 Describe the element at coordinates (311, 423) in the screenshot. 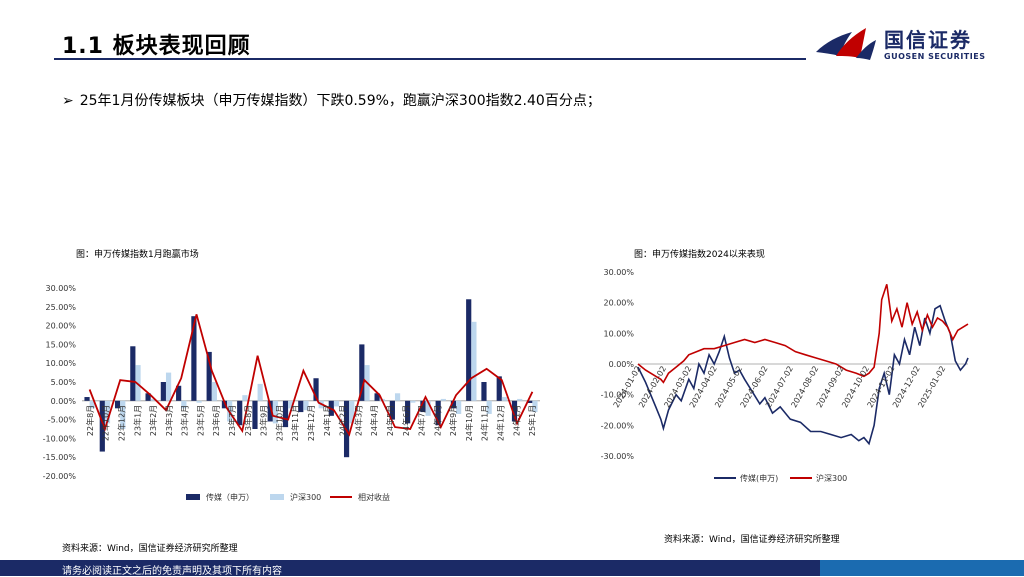

I see `chart1-x-tick-label: 23年12月` at that location.